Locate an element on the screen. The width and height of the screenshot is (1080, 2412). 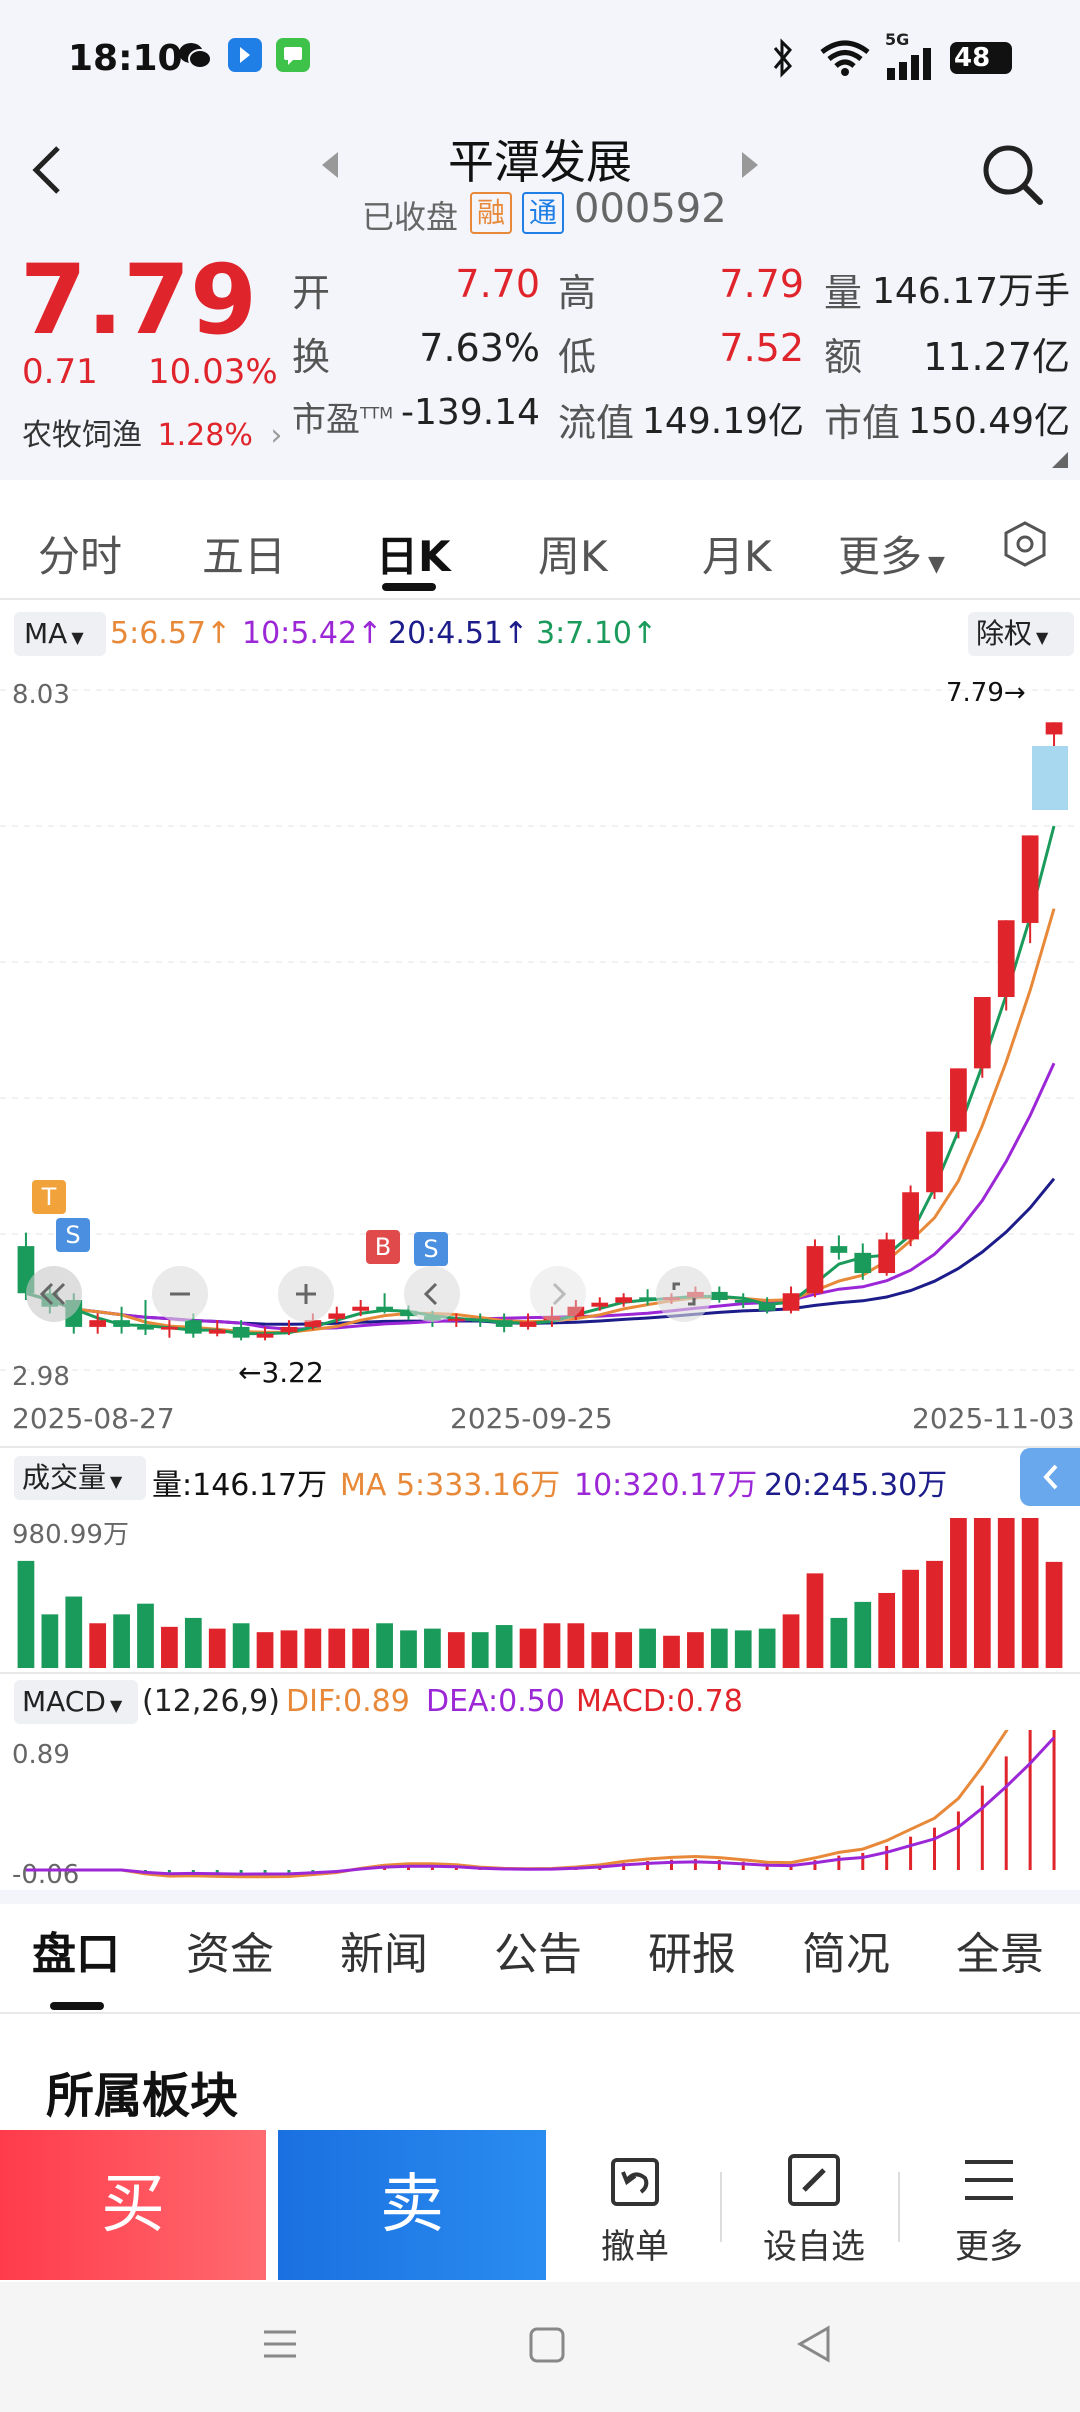
macd-y-top: 0.89 is located at coordinates (41, 1755).